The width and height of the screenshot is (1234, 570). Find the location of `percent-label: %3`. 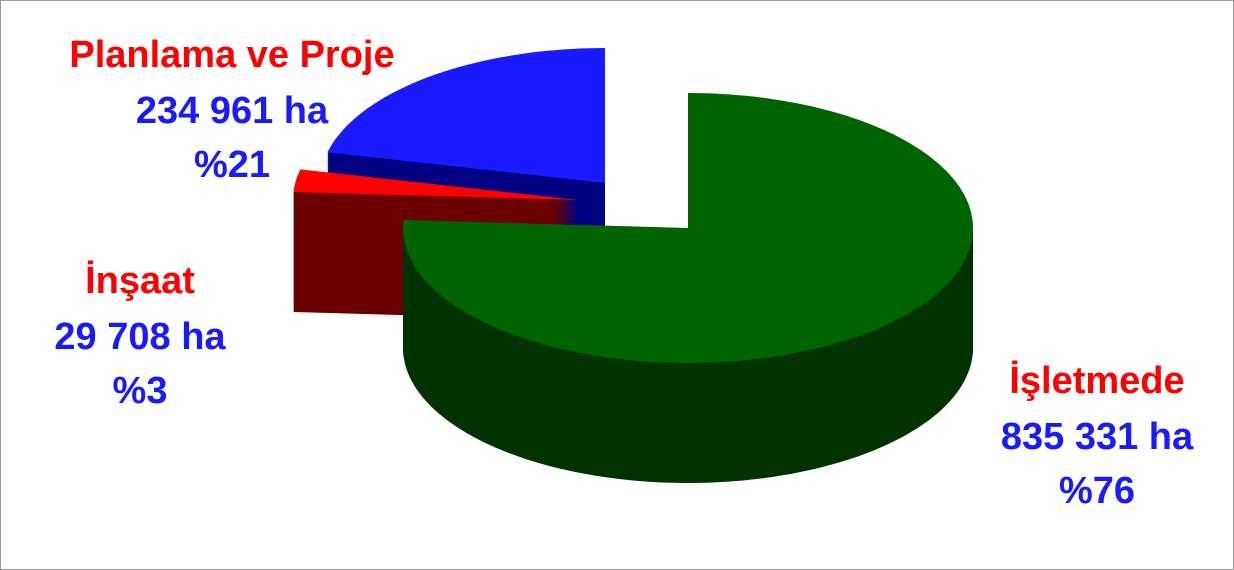

percent-label: %3 is located at coordinates (140, 391).